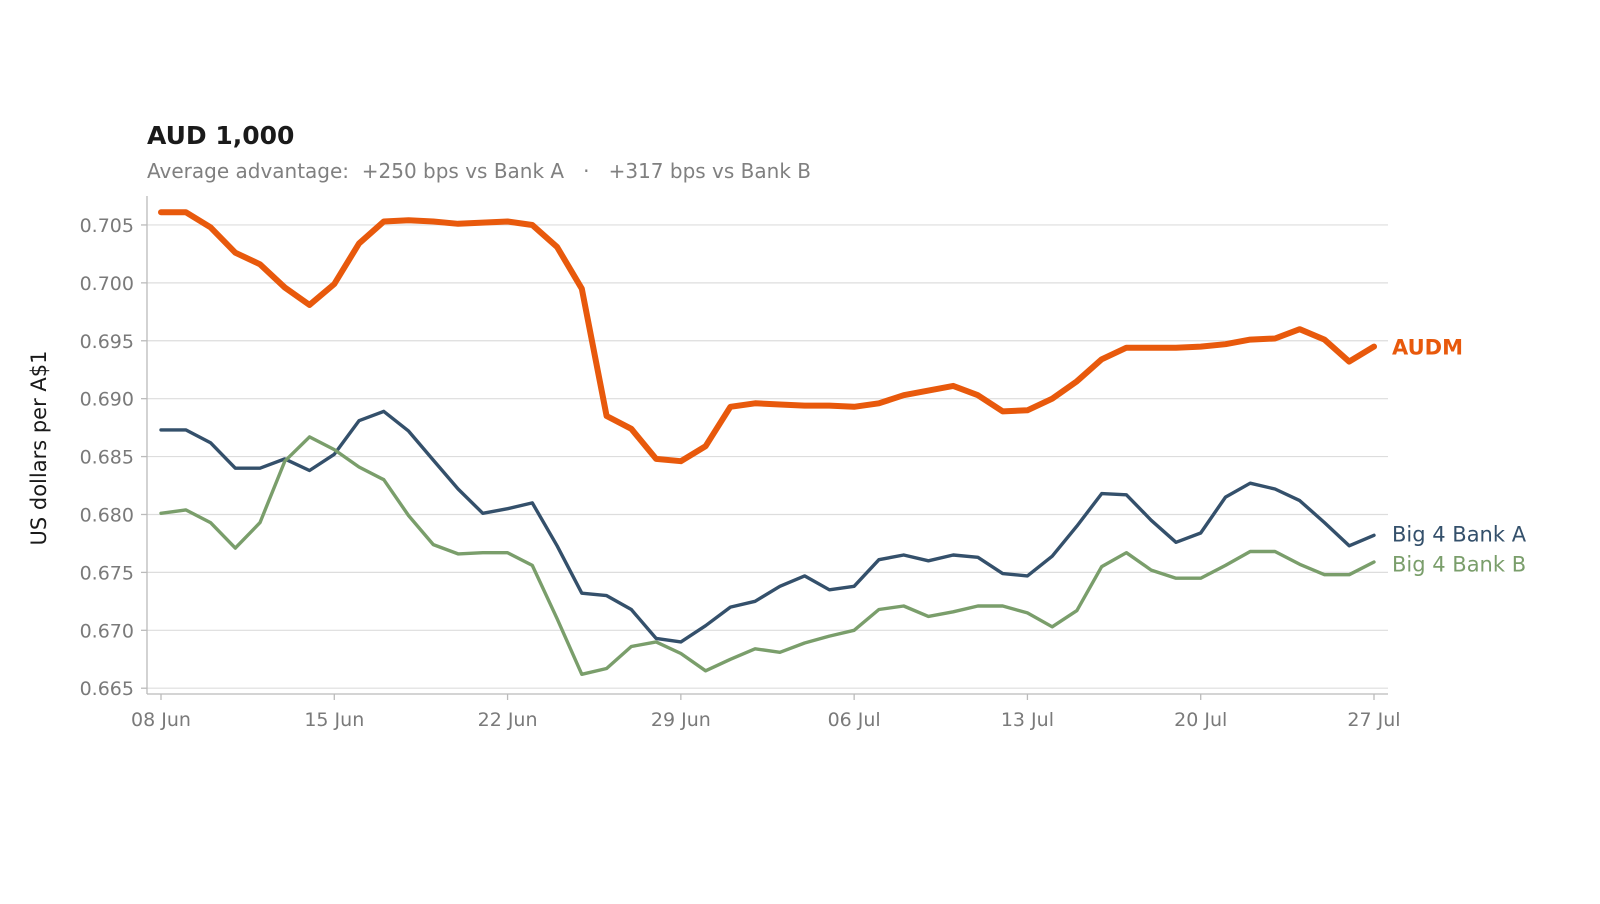  What do you see at coordinates (107, 689) in the screenshot?
I see `y-tick-label: 0.665` at bounding box center [107, 689].